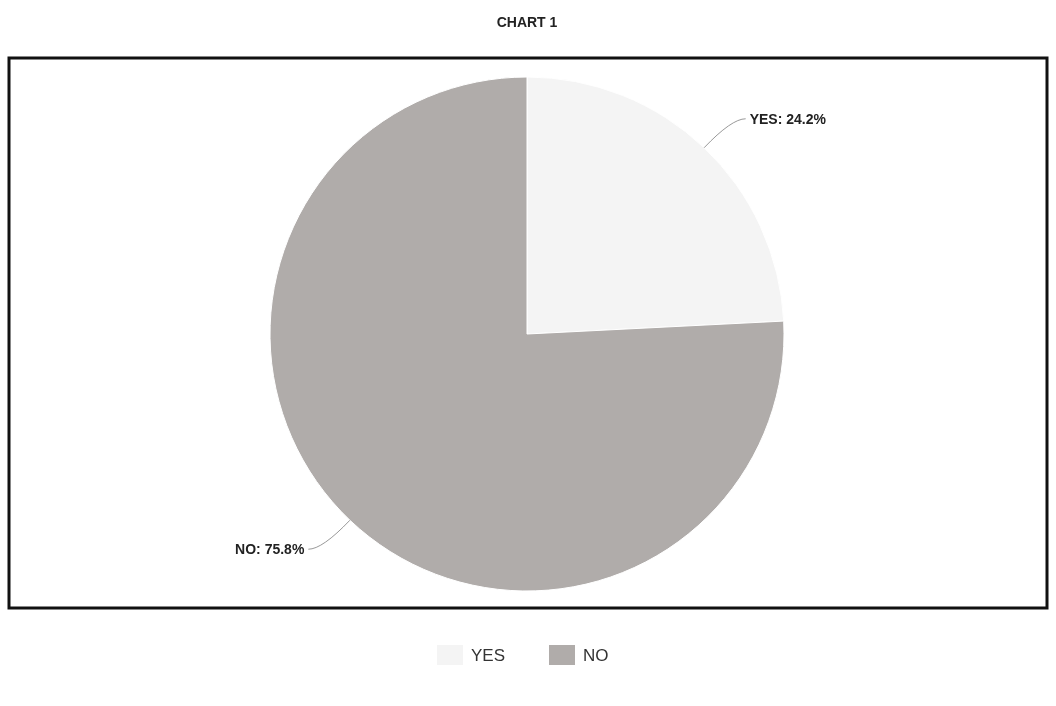 The height and width of the screenshot is (706, 1056). Describe the element at coordinates (596, 655) in the screenshot. I see `legend-label: NO` at that location.